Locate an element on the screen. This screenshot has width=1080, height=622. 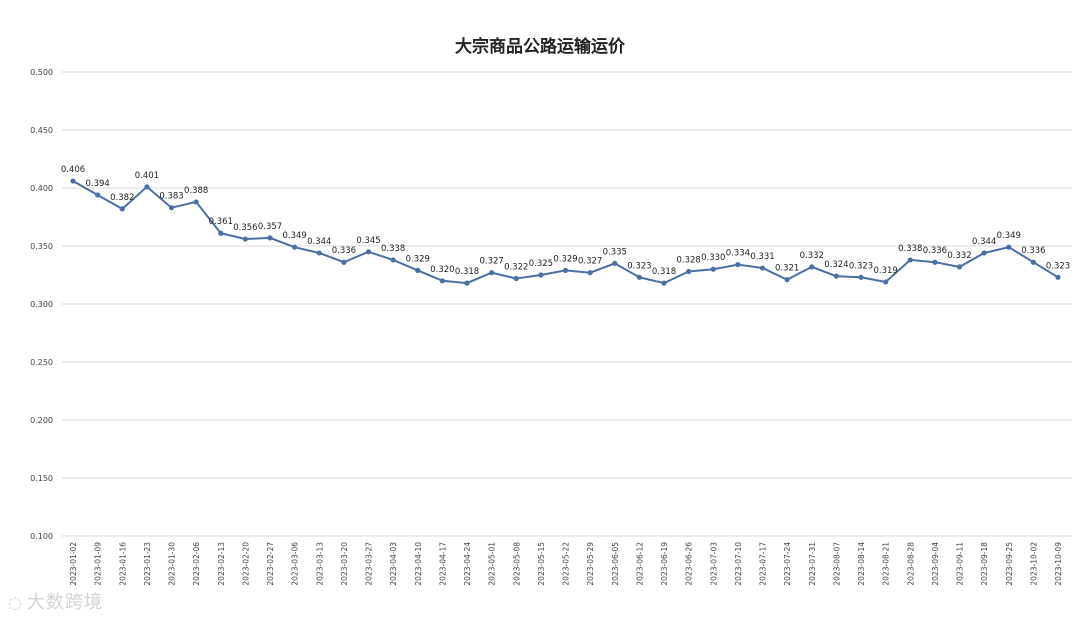
x-tick-label: 2023-10-02 is located at coordinates (1033, 564).